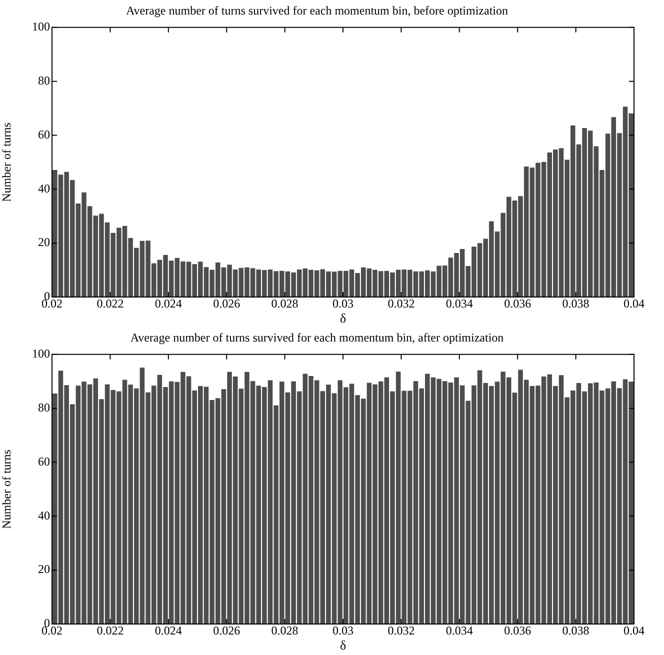  What do you see at coordinates (317, 10) in the screenshot?
I see `chart-title: Average number of turns survived for each momentum bin, before optimization` at bounding box center [317, 10].